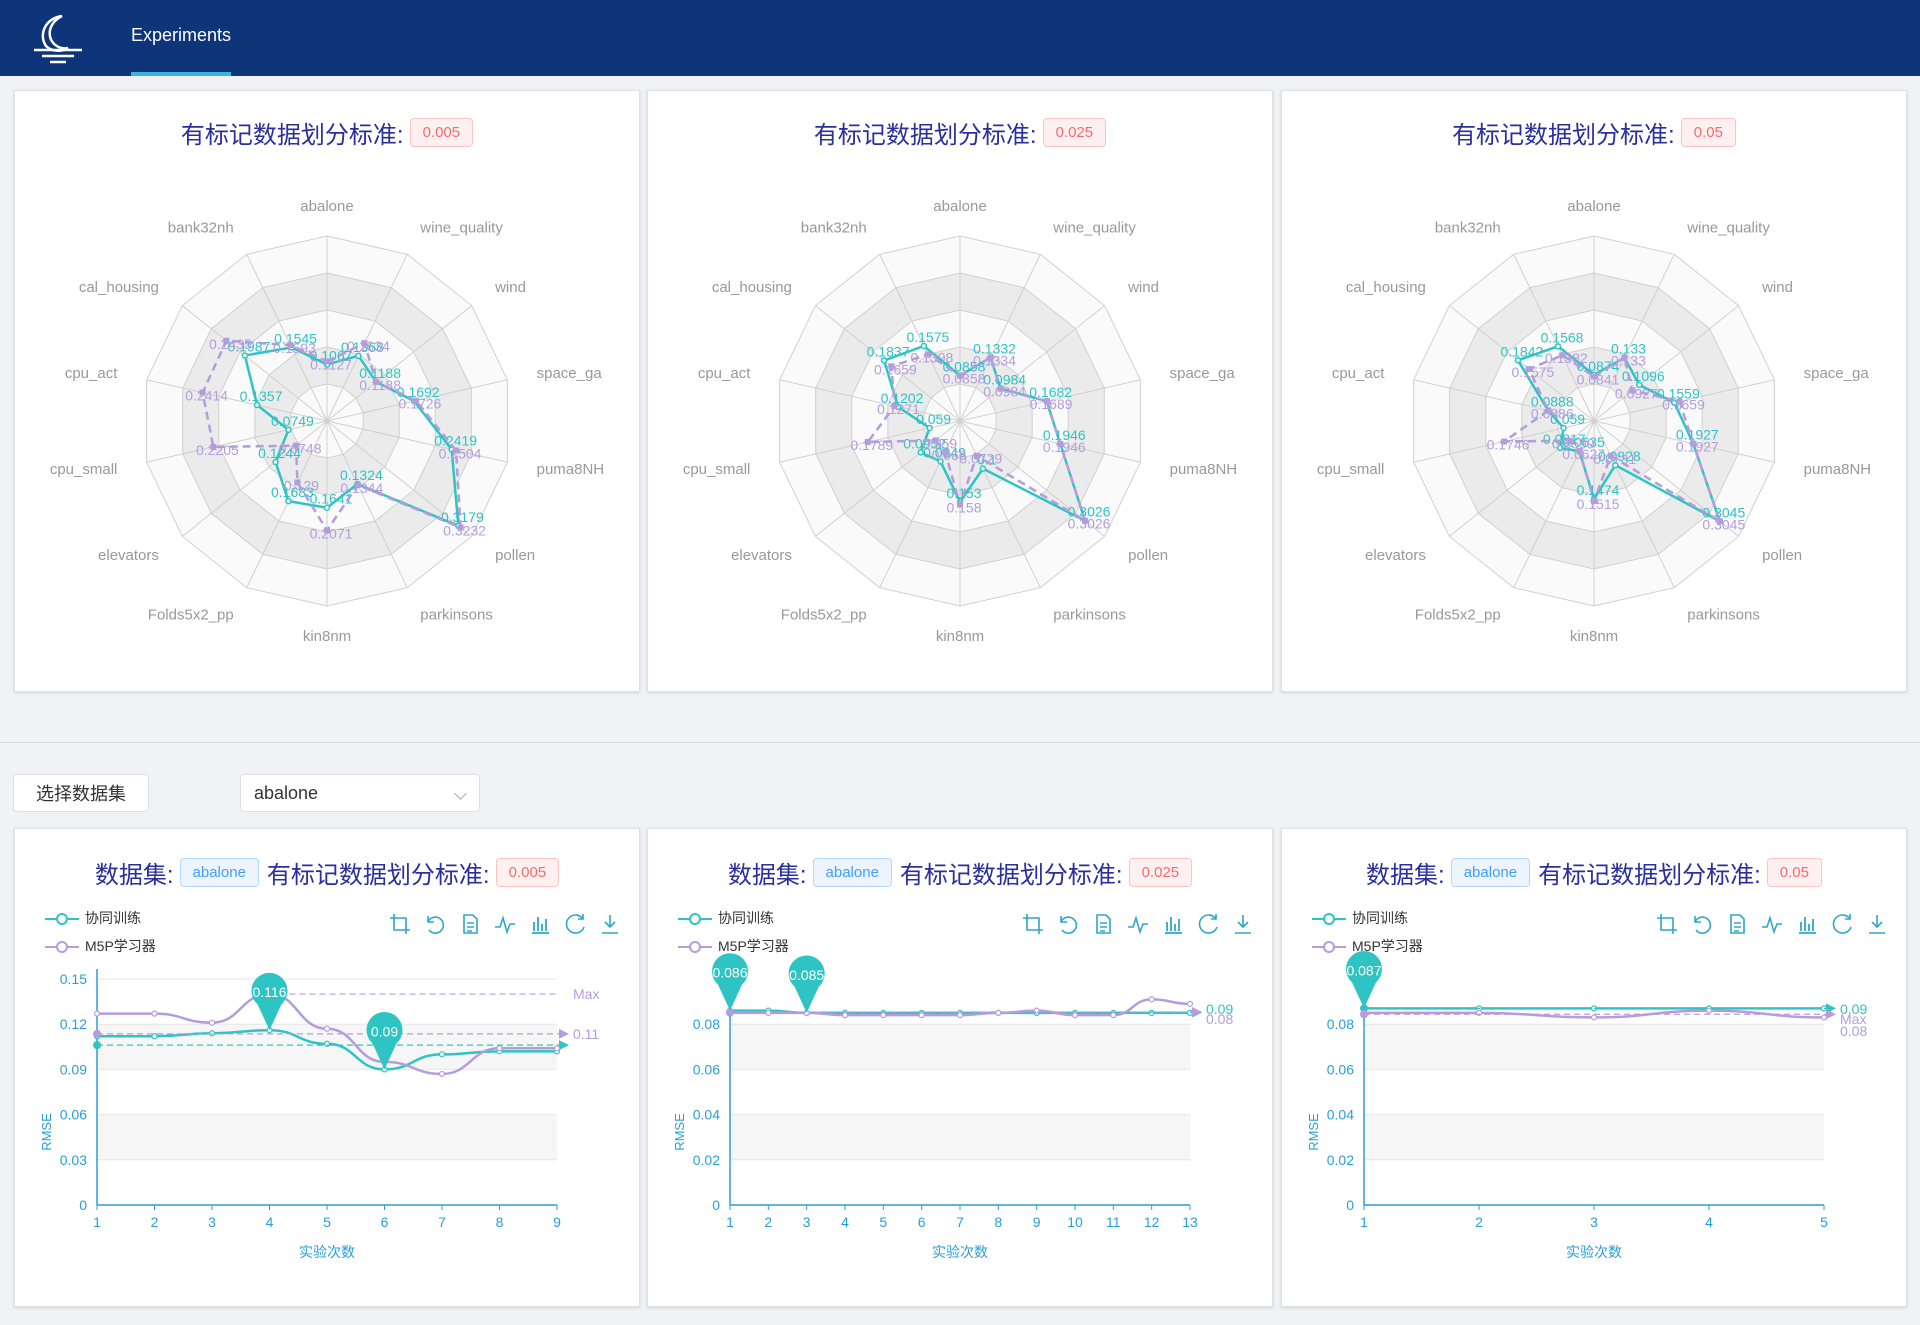 The height and width of the screenshot is (1325, 1920). I want to click on radar-value-label: 0.1357, so click(261, 396).